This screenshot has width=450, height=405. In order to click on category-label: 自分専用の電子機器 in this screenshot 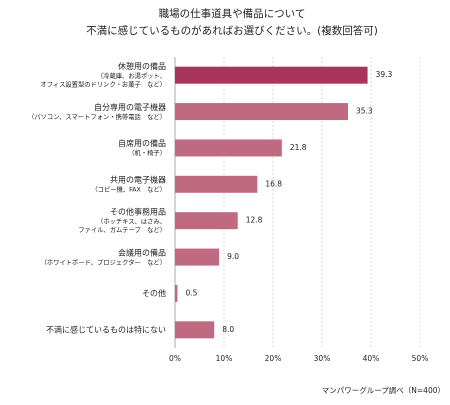, I will do `click(130, 107)`.